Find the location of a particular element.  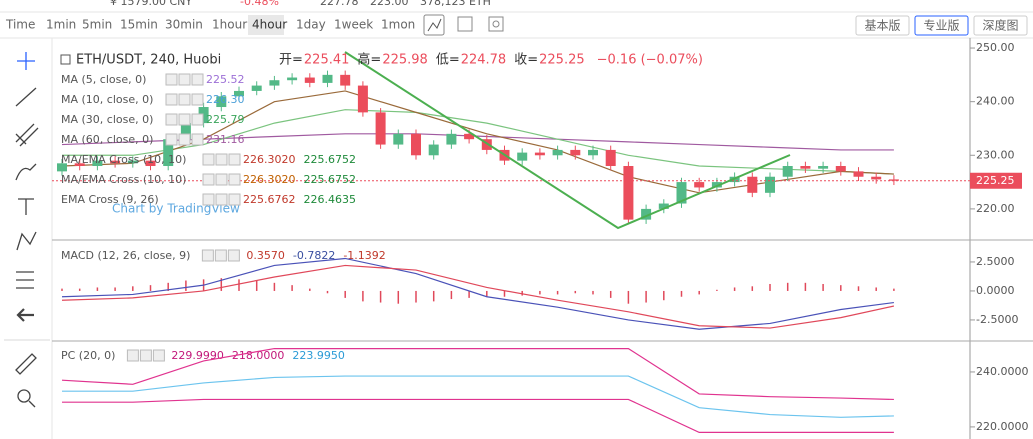

chart-style-button is located at coordinates (434, 25).